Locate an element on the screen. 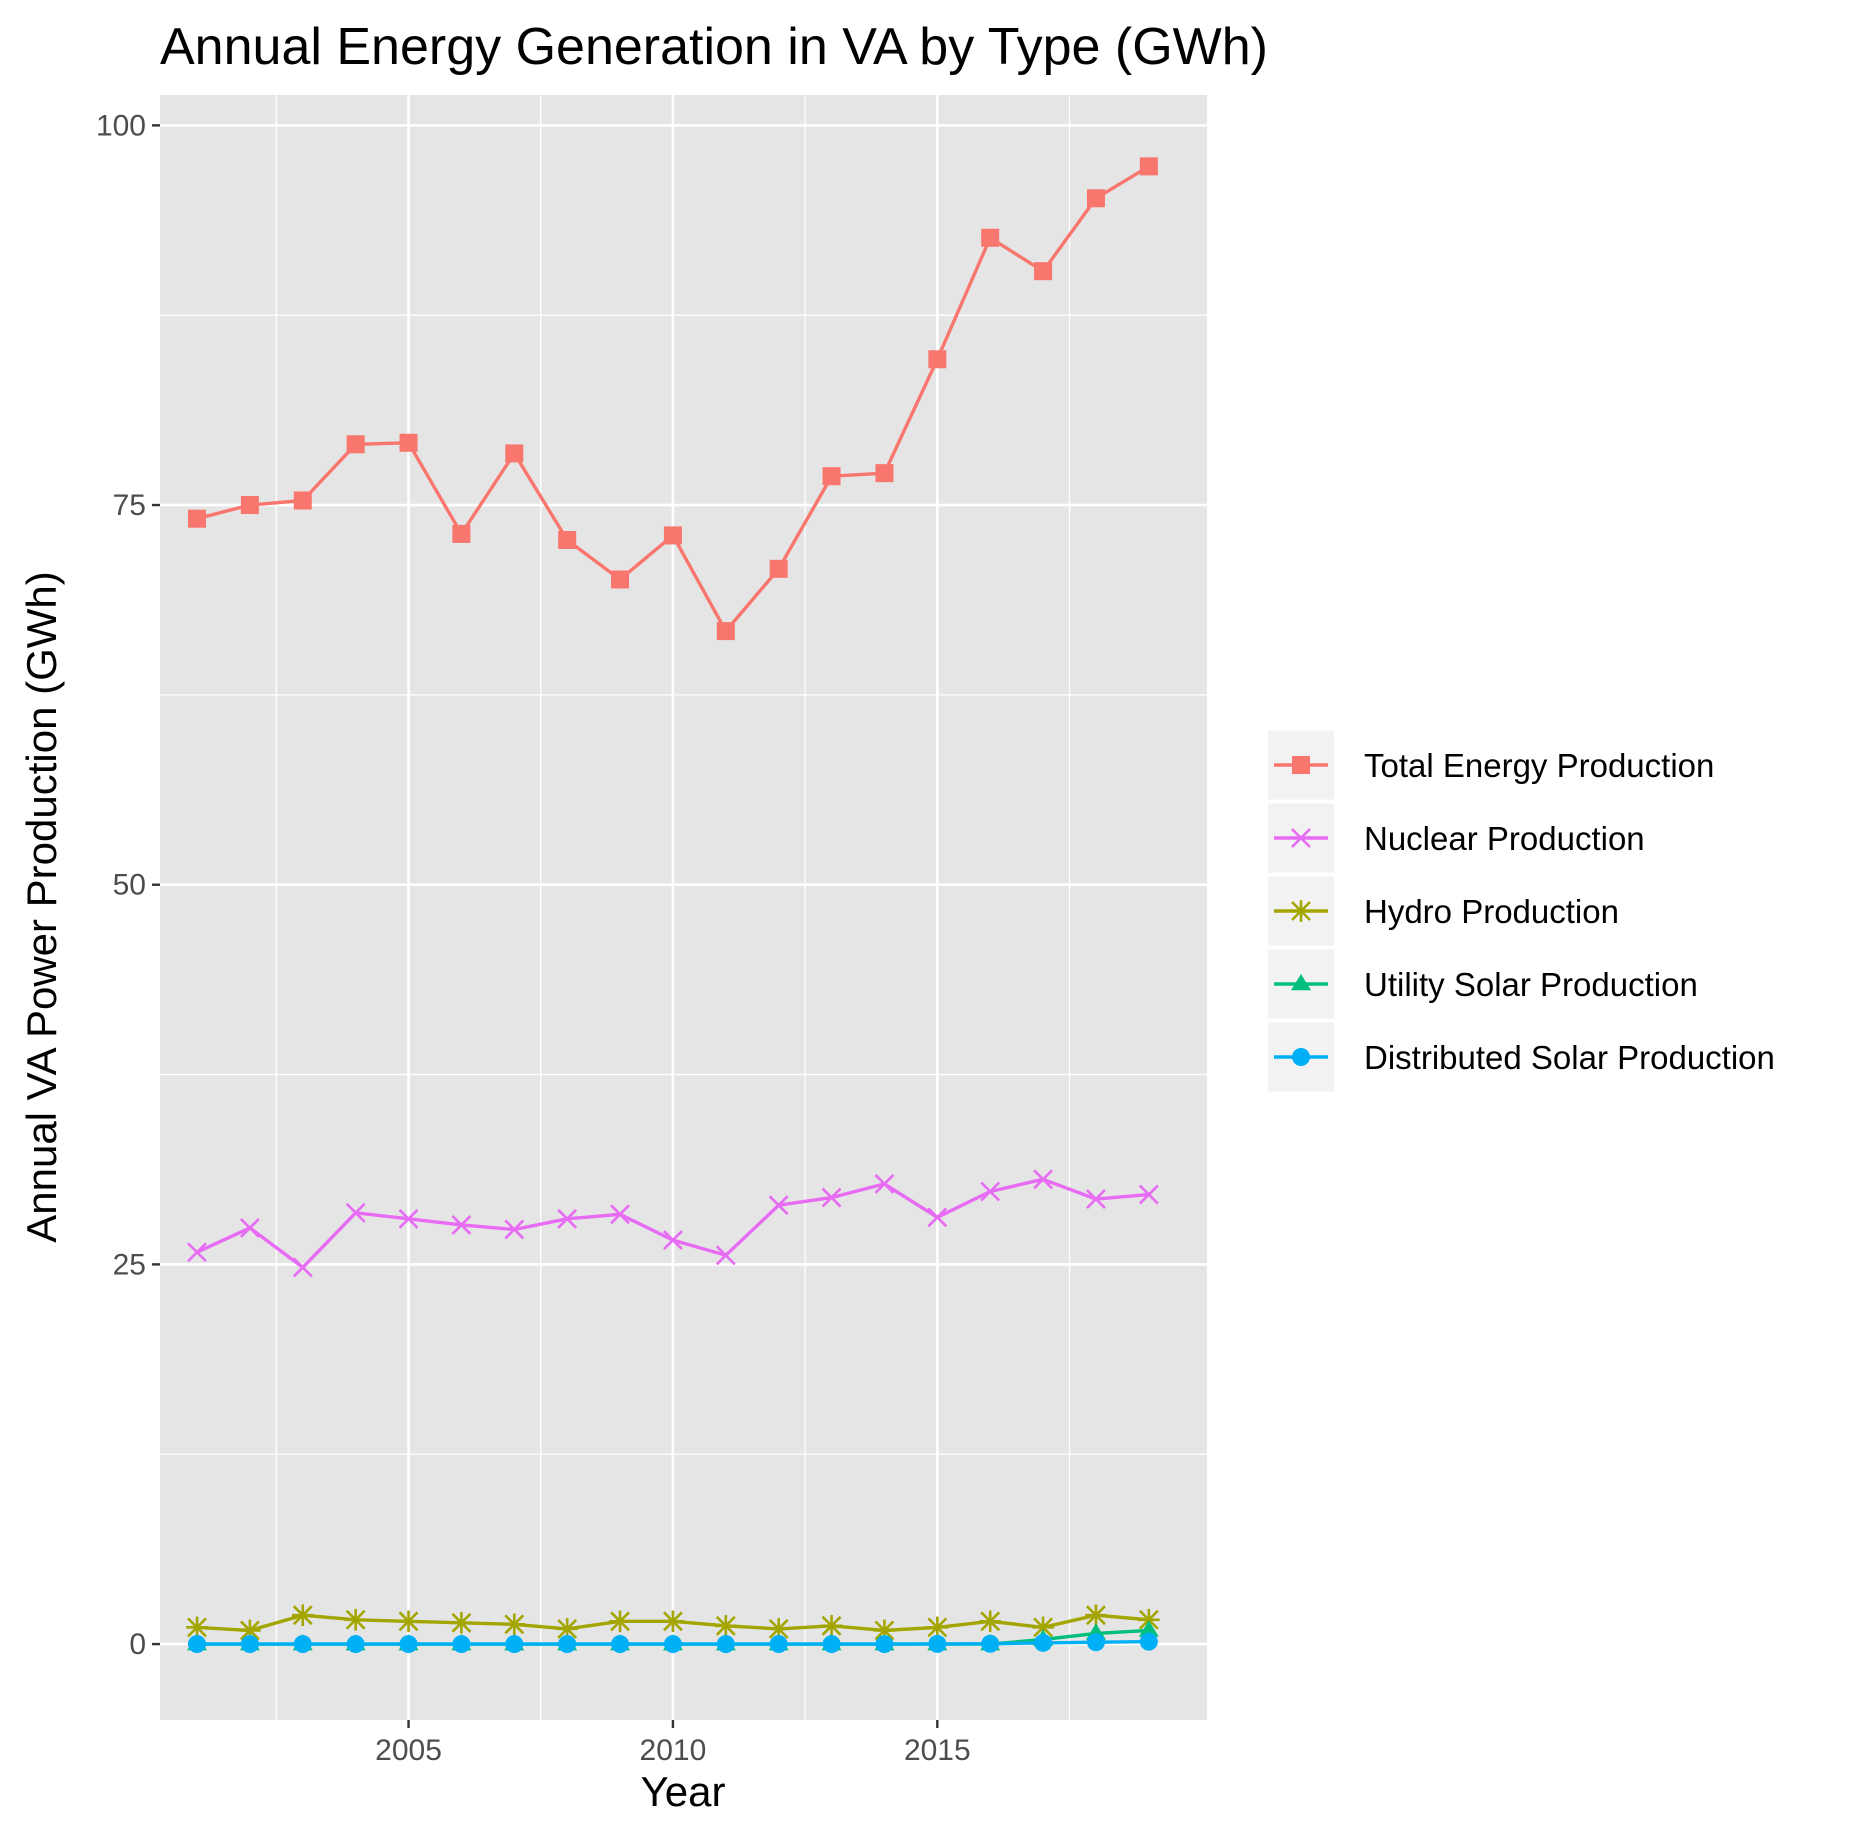 The width and height of the screenshot is (1858, 1824). x-axis-title: Year is located at coordinates (683, 1791).